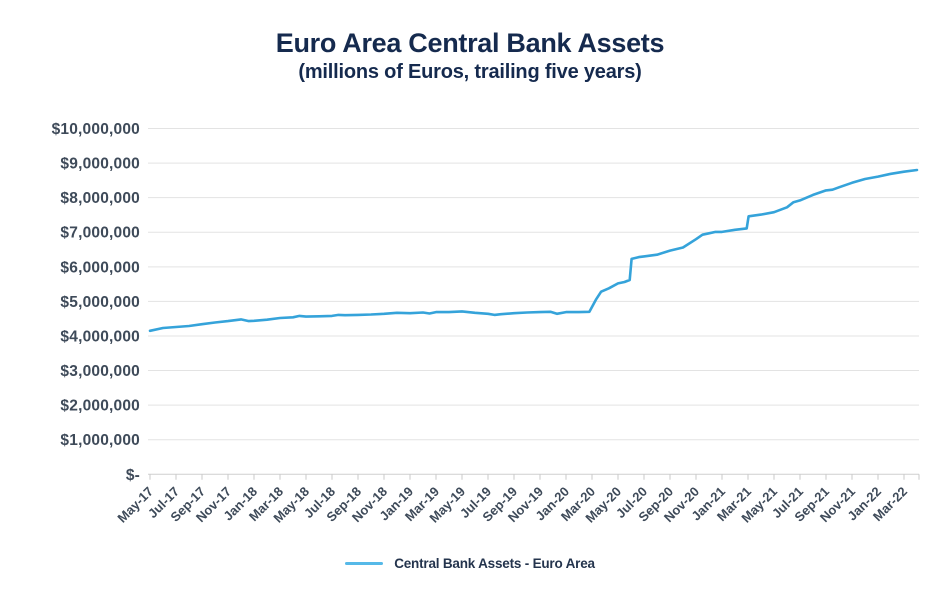 The height and width of the screenshot is (601, 940). Describe the element at coordinates (494, 563) in the screenshot. I see `legend-label: Central Bank Assets - Euro Area` at that location.